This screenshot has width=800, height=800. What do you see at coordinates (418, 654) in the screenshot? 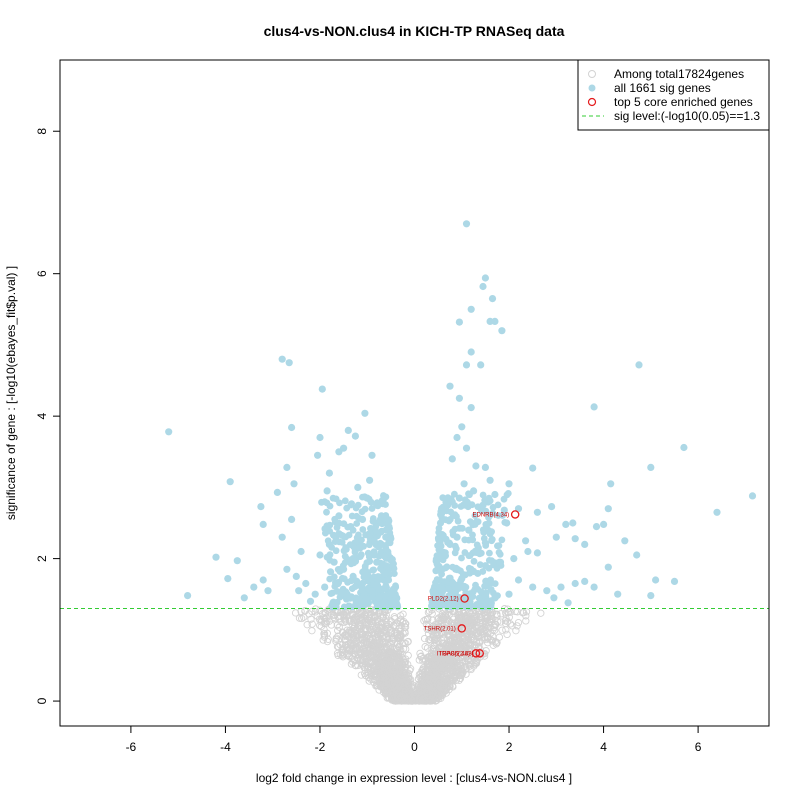
I see `nonsig-points` at bounding box center [418, 654].